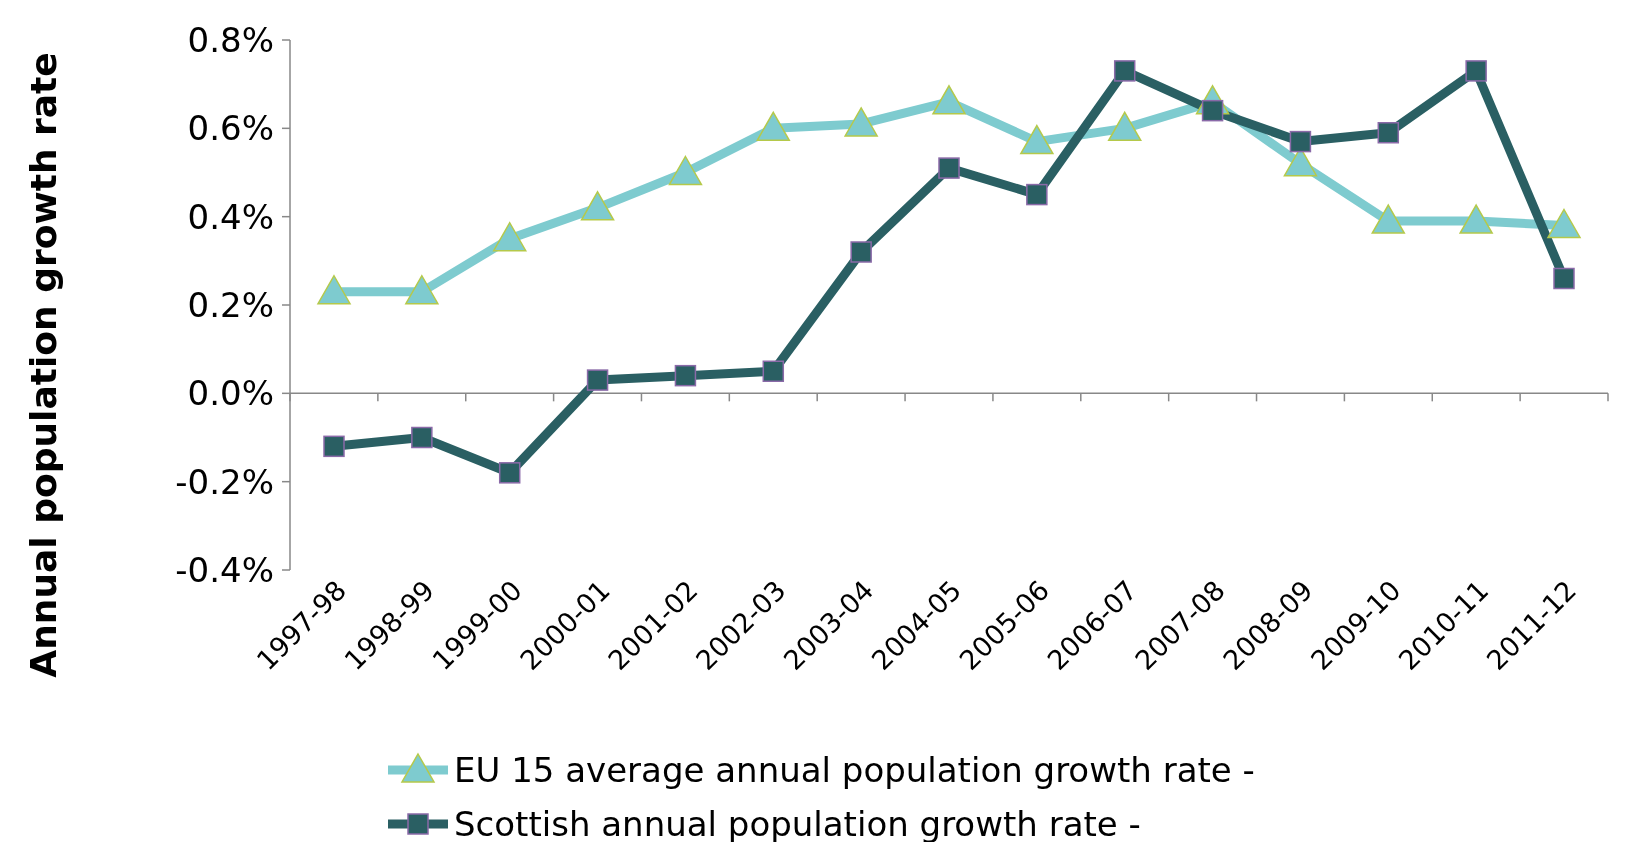 Image resolution: width=1636 pixels, height=842 pixels. Describe the element at coordinates (230, 393) in the screenshot. I see `y-tick-label: 0.0%` at that location.